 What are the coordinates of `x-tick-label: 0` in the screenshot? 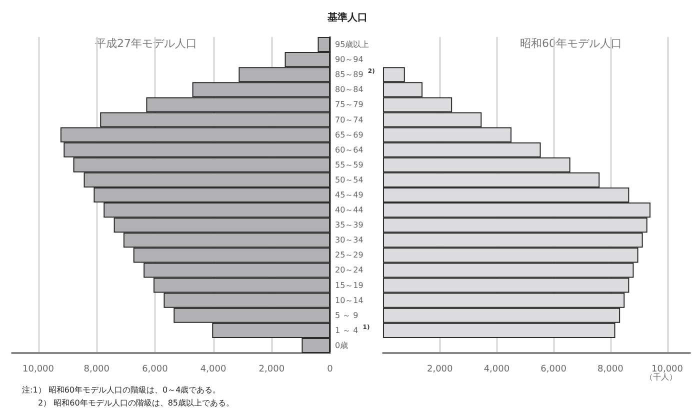 It's located at (330, 369).